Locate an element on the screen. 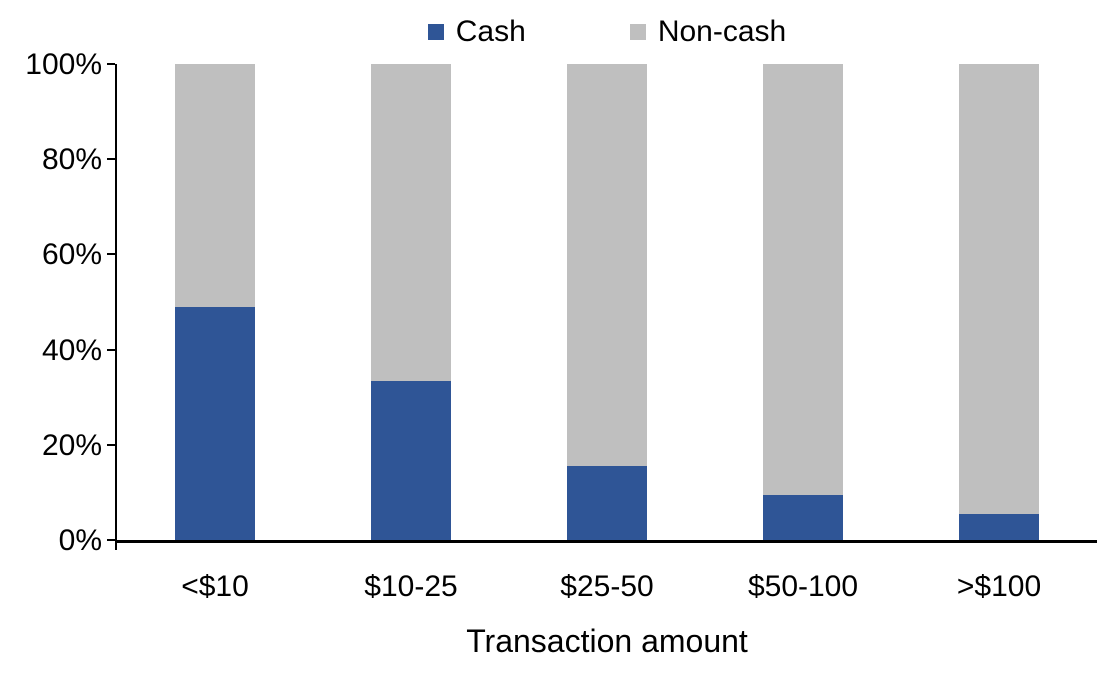 The image size is (1102, 673). y-axis-label: 0% is located at coordinates (80, 540).